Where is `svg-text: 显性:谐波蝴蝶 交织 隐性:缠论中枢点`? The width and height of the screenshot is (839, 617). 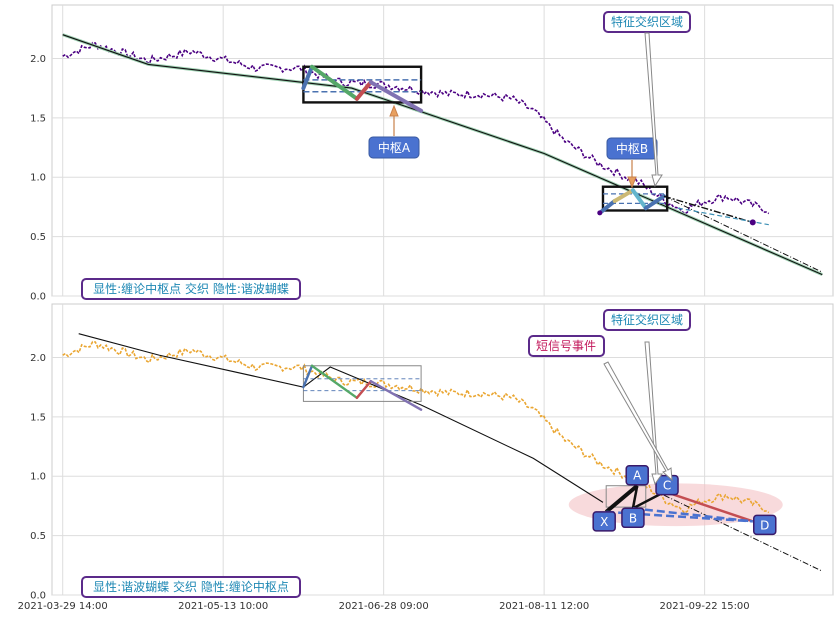
svg-text: 显性:谐波蝴蝶 交织 隐性:缠论中枢点 is located at coordinates (191, 586).